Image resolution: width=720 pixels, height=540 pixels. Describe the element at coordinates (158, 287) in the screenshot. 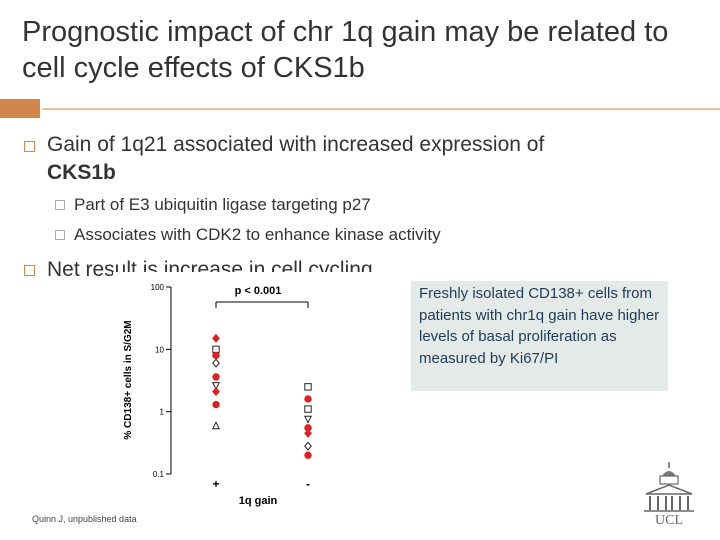

I see `y-tick-label: 100` at that location.